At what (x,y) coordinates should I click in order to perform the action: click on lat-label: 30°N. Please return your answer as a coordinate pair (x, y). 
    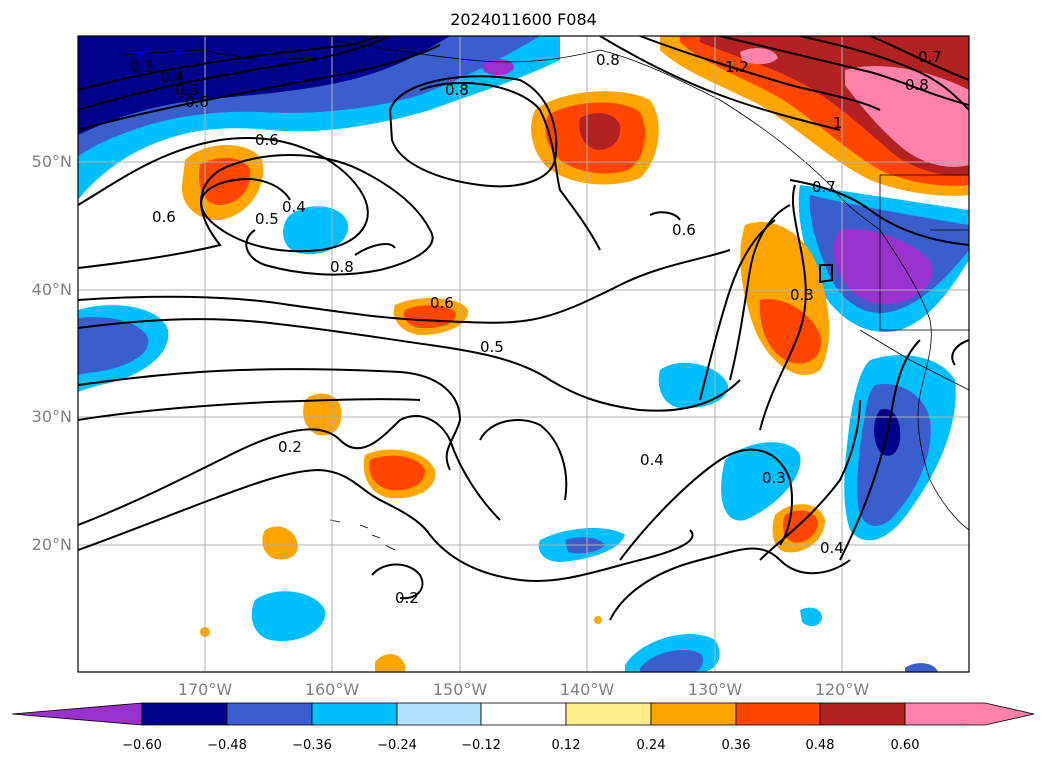
    Looking at the image, I should click on (51, 416).